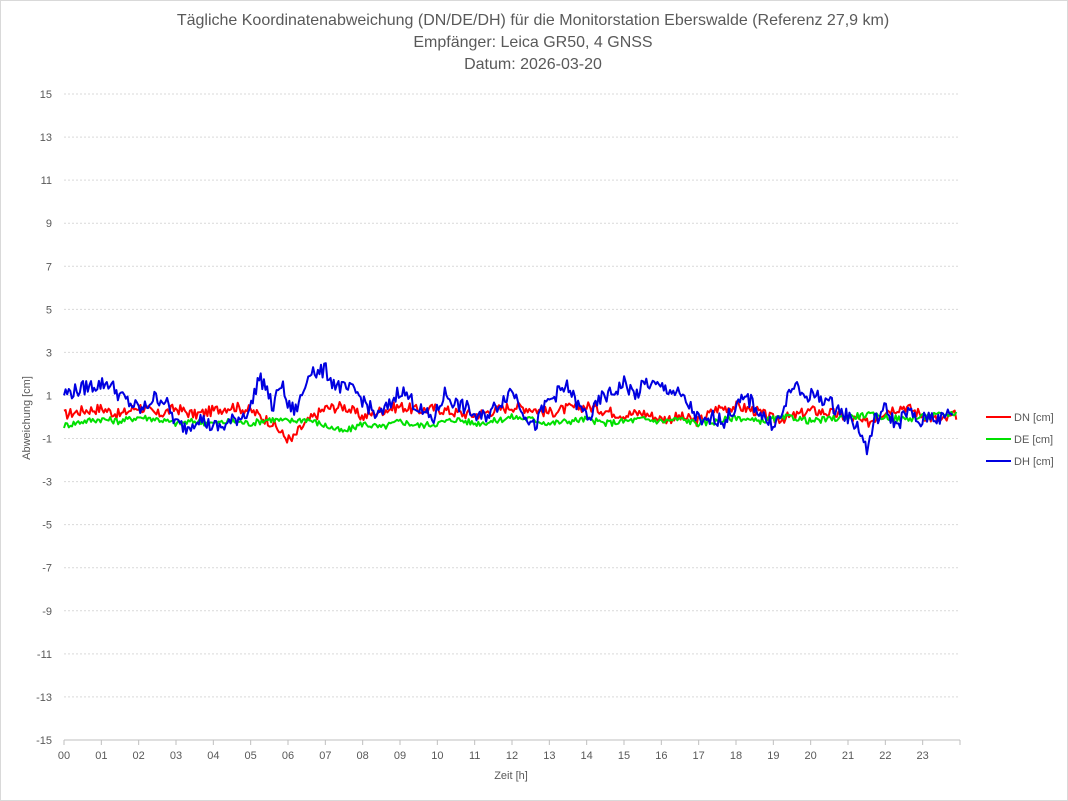 The image size is (1068, 801). I want to click on x-tick-label: 14, so click(587, 756).